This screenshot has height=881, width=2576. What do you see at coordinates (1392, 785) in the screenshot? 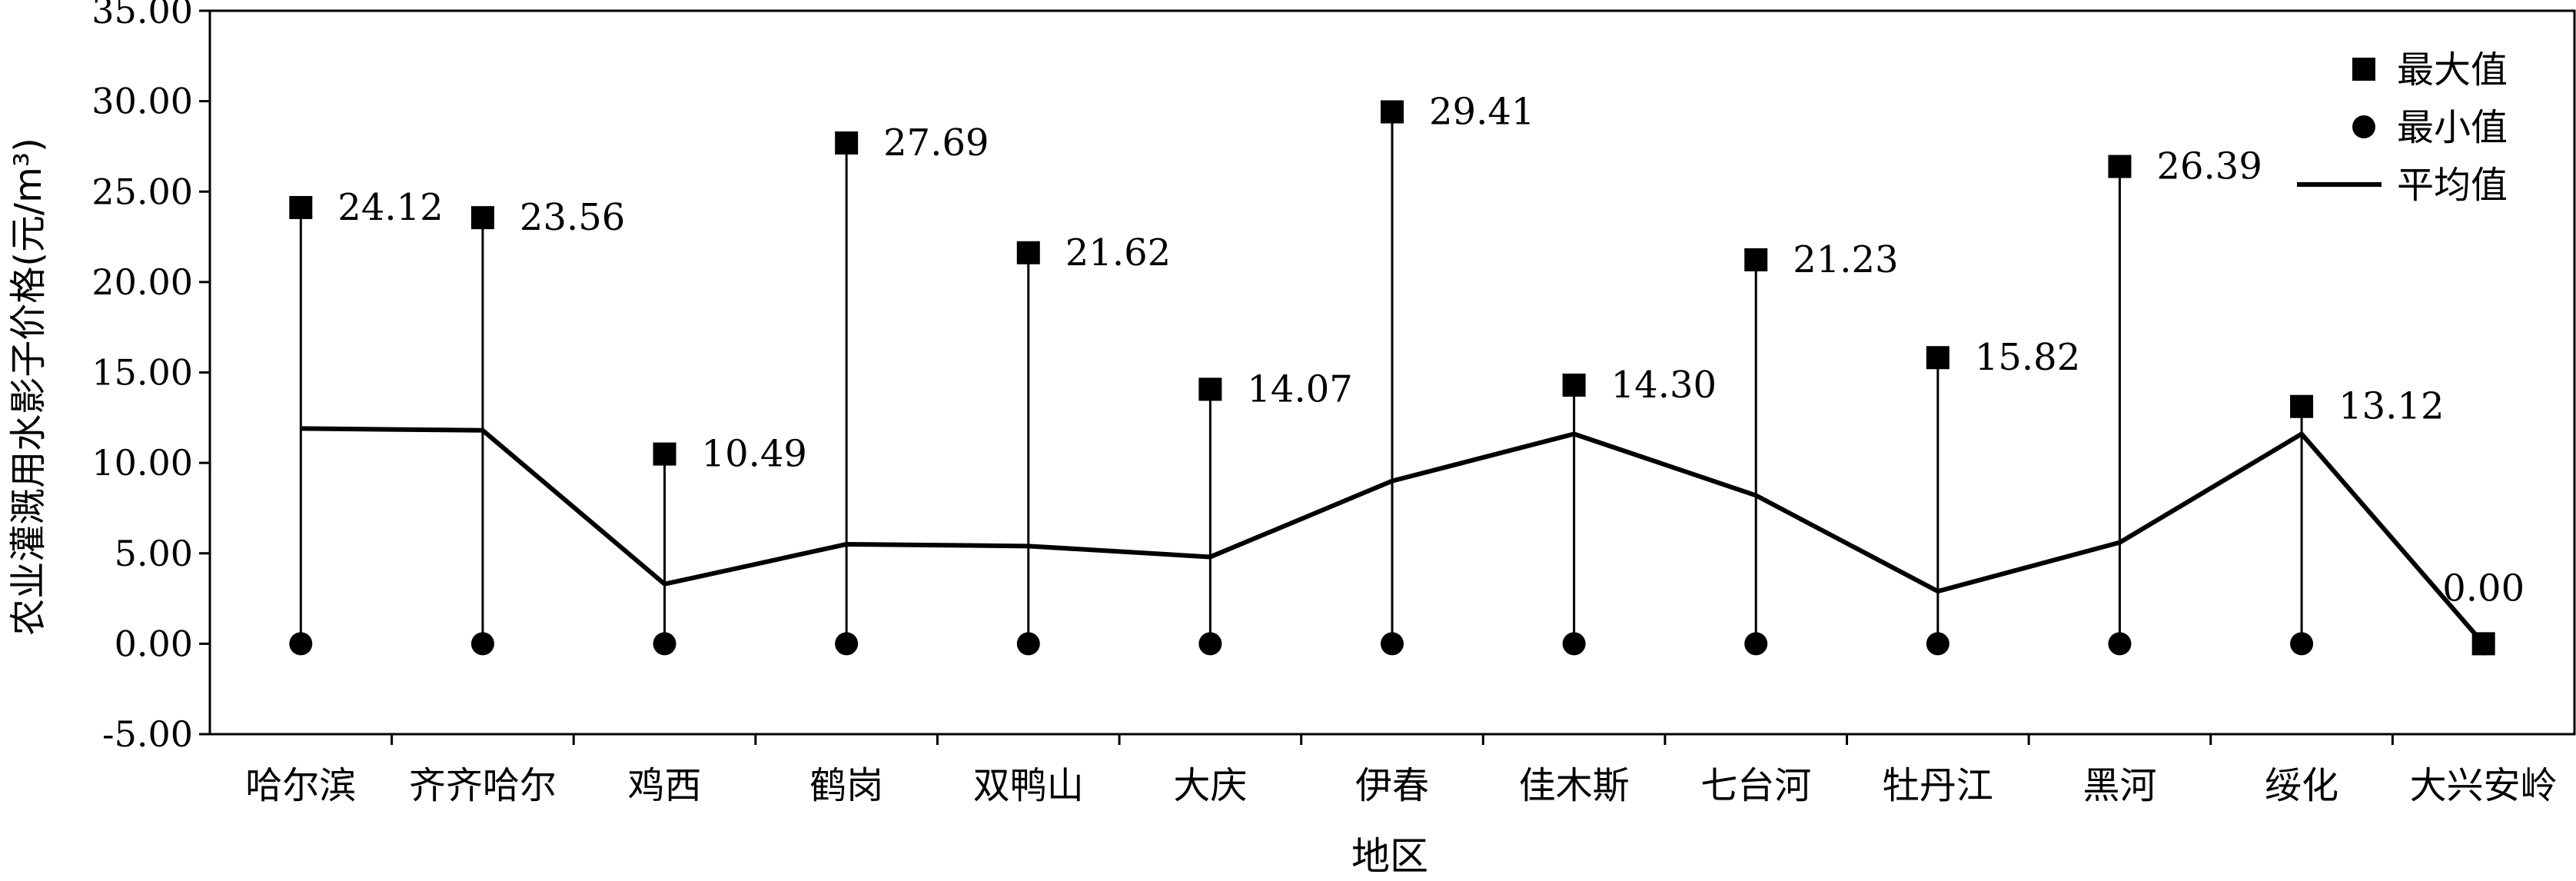
I see `x-tick-label: 伊春` at bounding box center [1392, 785].